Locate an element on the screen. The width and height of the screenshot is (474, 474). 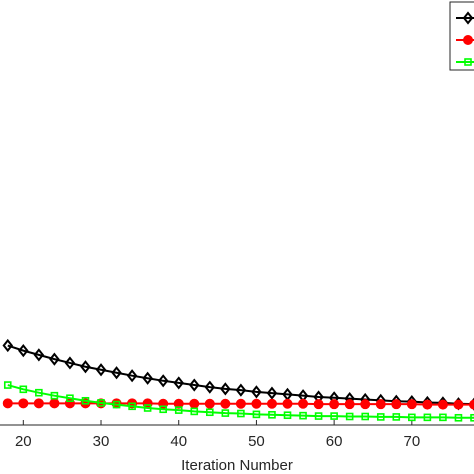
x-tick-label: 40 is located at coordinates (178, 441).